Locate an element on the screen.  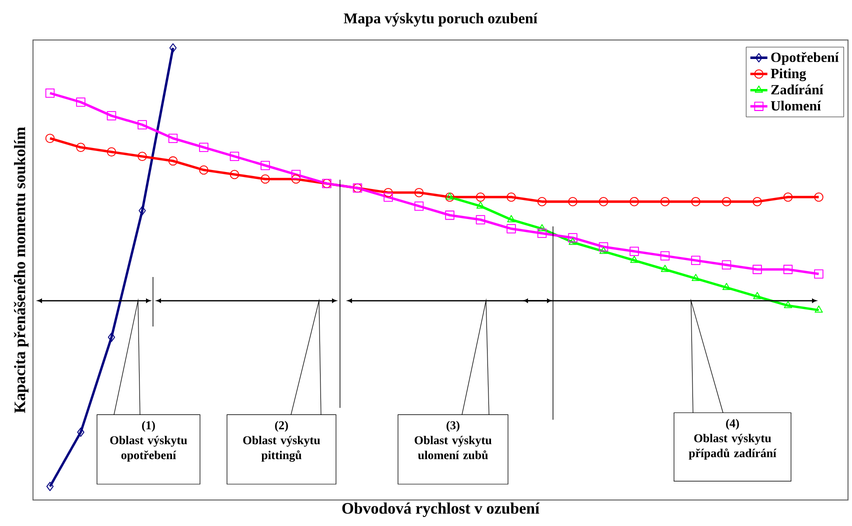
y-axis-title: Kapacita přenášeného momentu soukolím is located at coordinates (21, 270).